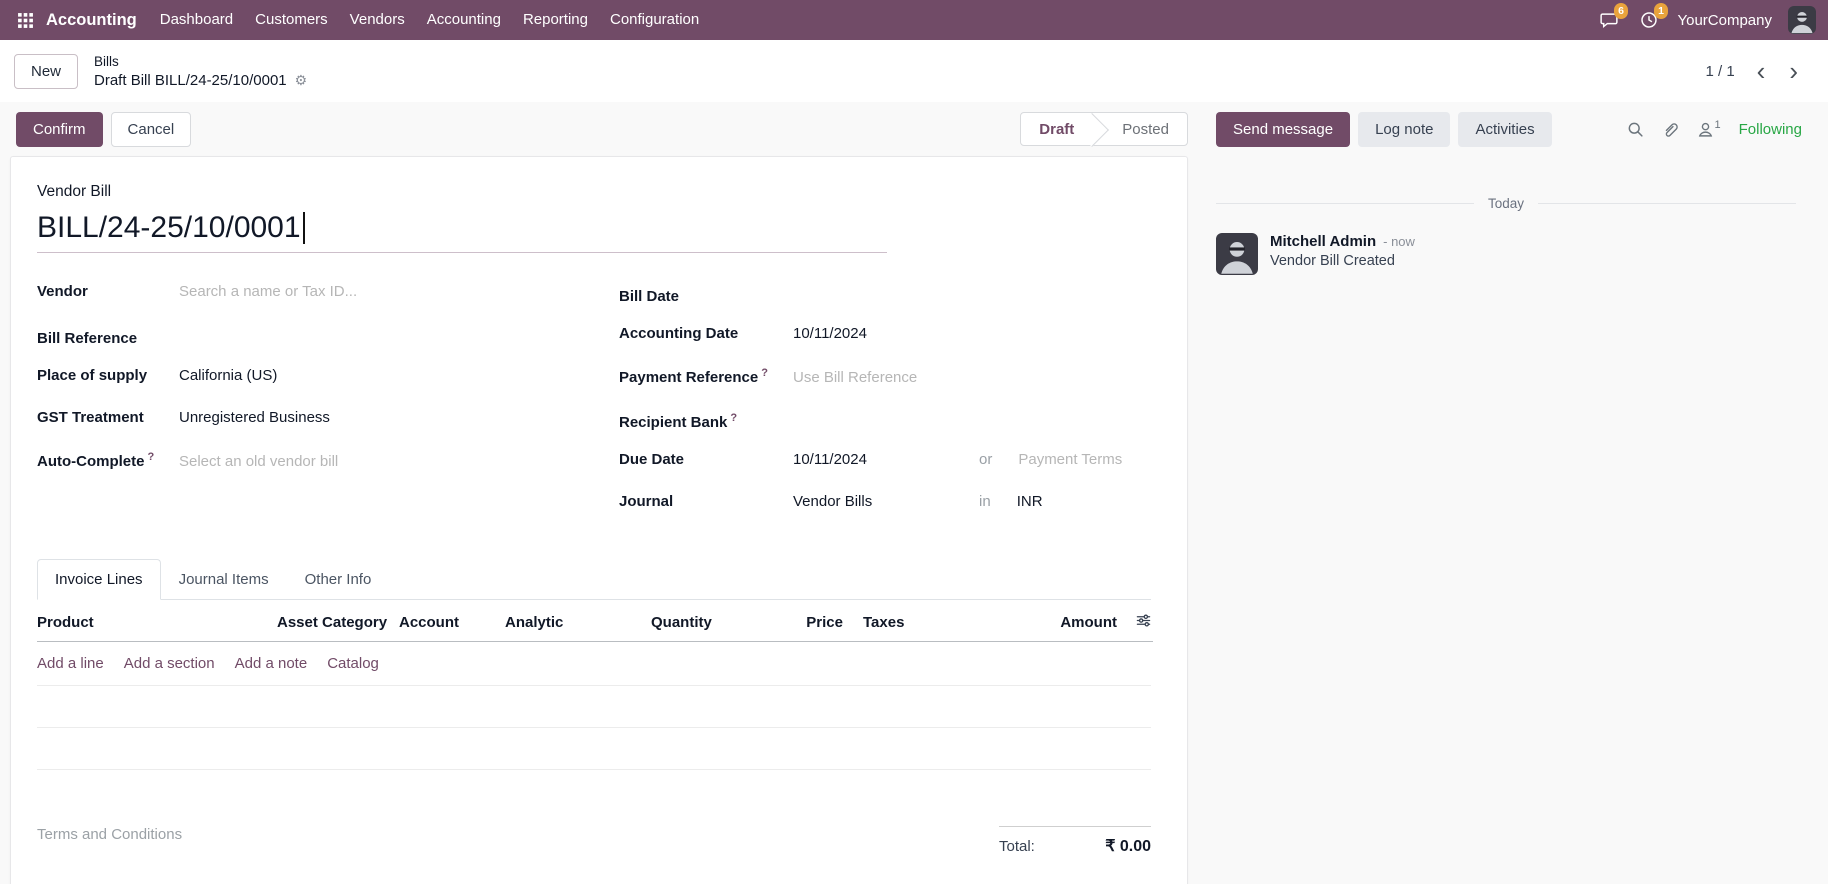 Image resolution: width=1828 pixels, height=884 pixels. What do you see at coordinates (1793, 71) in the screenshot?
I see `pager-next-icon: ›` at bounding box center [1793, 71].